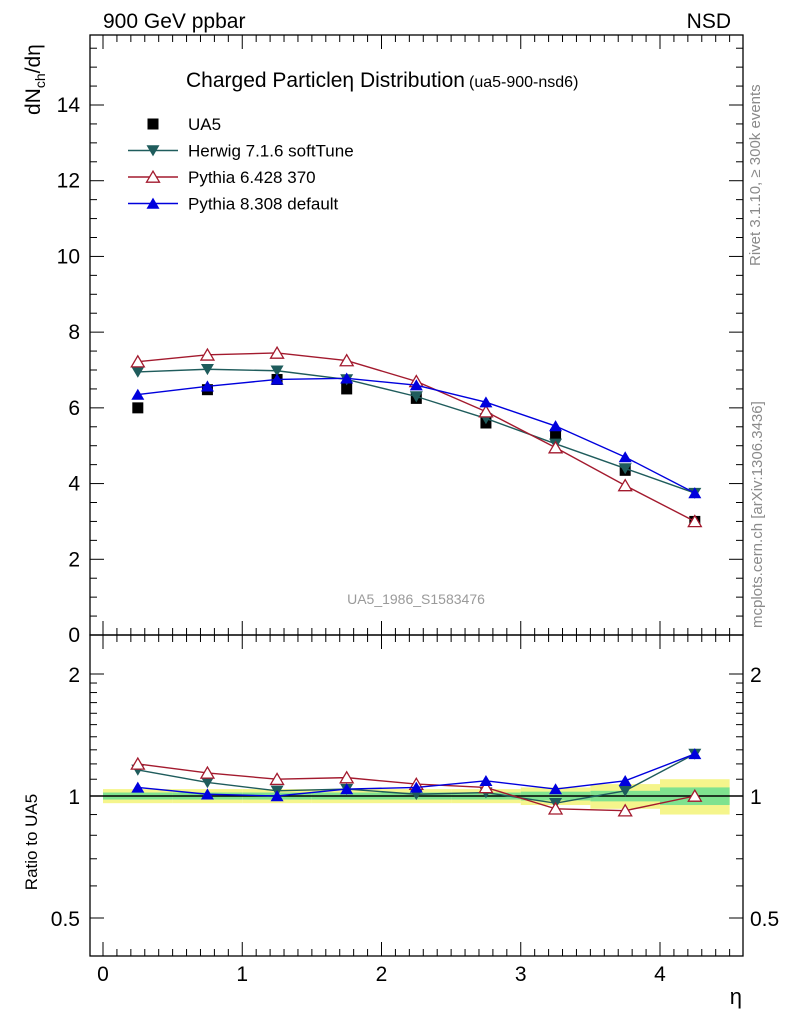  Describe the element at coordinates (153, 176) in the screenshot. I see `legend-marker-pythia6` at that location.